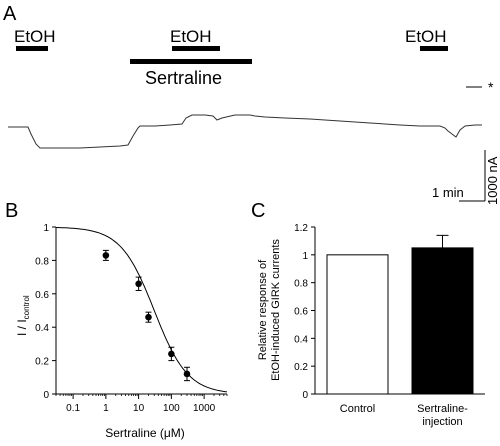  Describe the element at coordinates (139, 408) in the screenshot. I see `panel-b-x-tick-label: 10` at that location.